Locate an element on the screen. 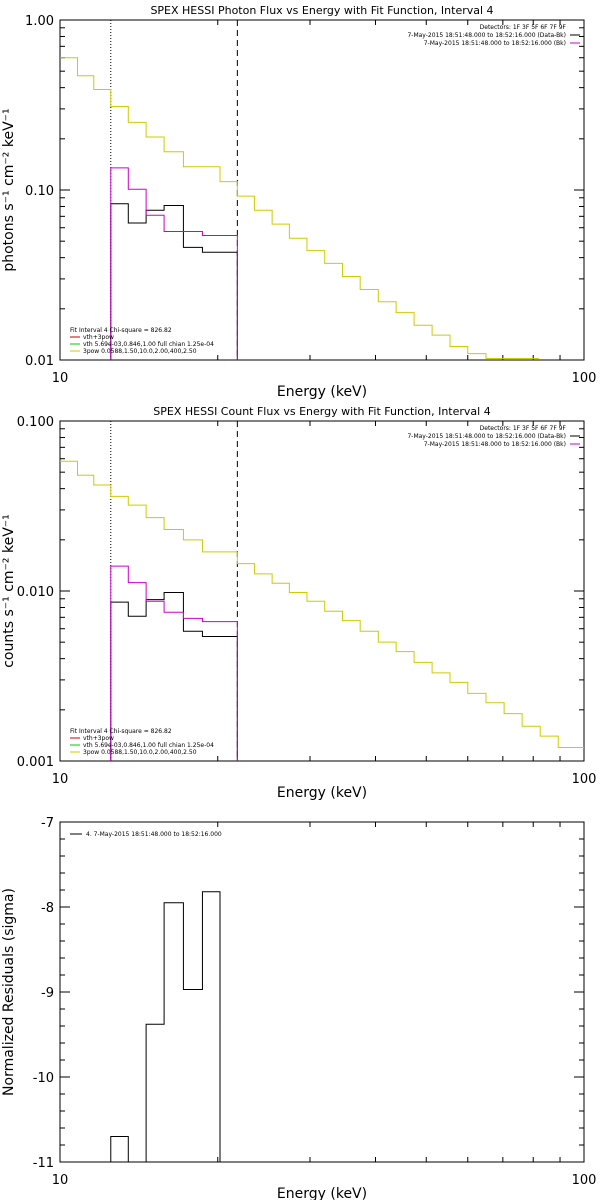 This screenshot has width=600, height=1200. y-tick-label: -8 is located at coordinates (47, 908).